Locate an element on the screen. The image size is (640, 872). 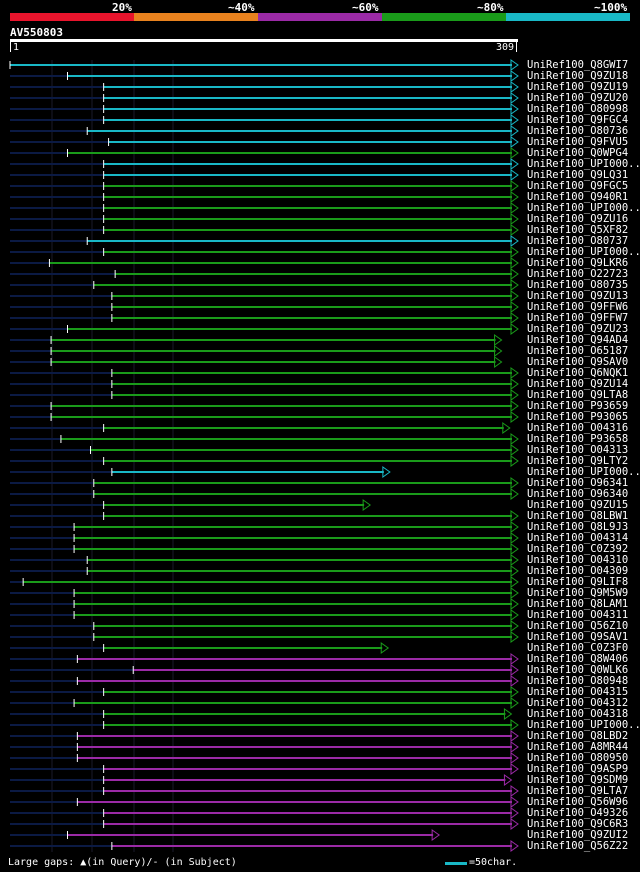
hit-label: UniRef100_Q8L9J3 is located at coordinates (578, 527).